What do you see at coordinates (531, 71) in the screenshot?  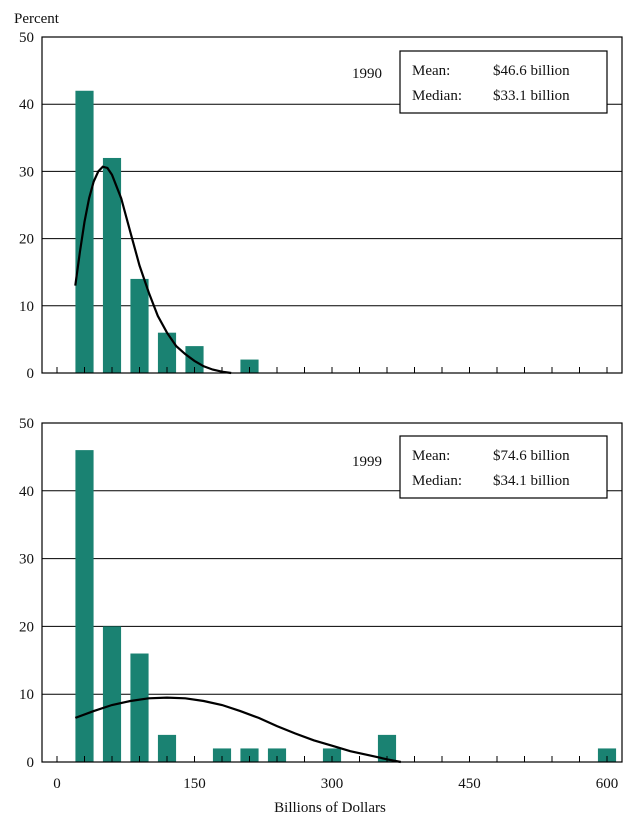 I see `mean-value: $46.6 billion` at bounding box center [531, 71].